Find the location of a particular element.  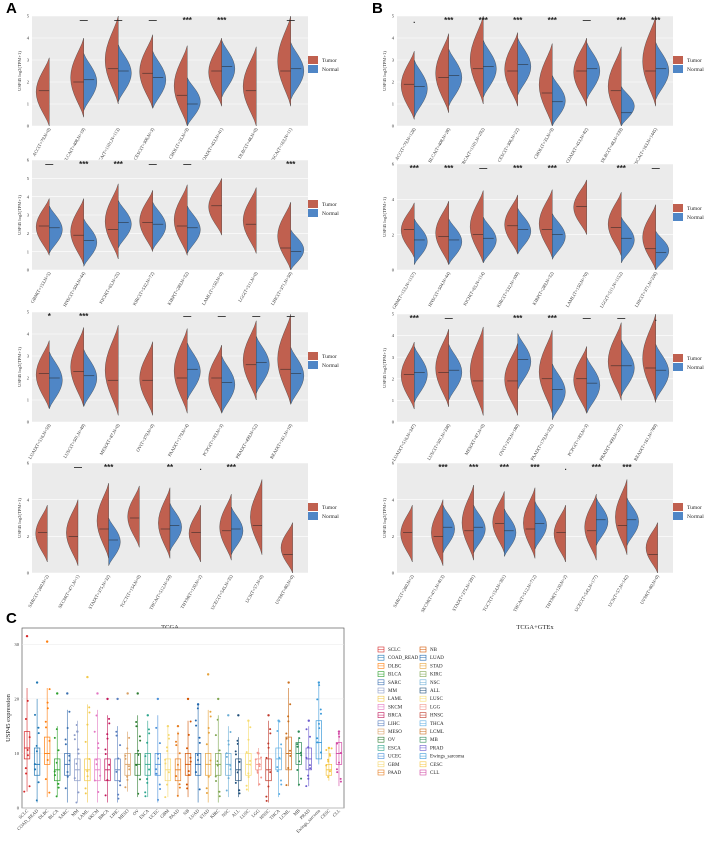

y-tick-label: 30 is located at coordinates (16, 644).